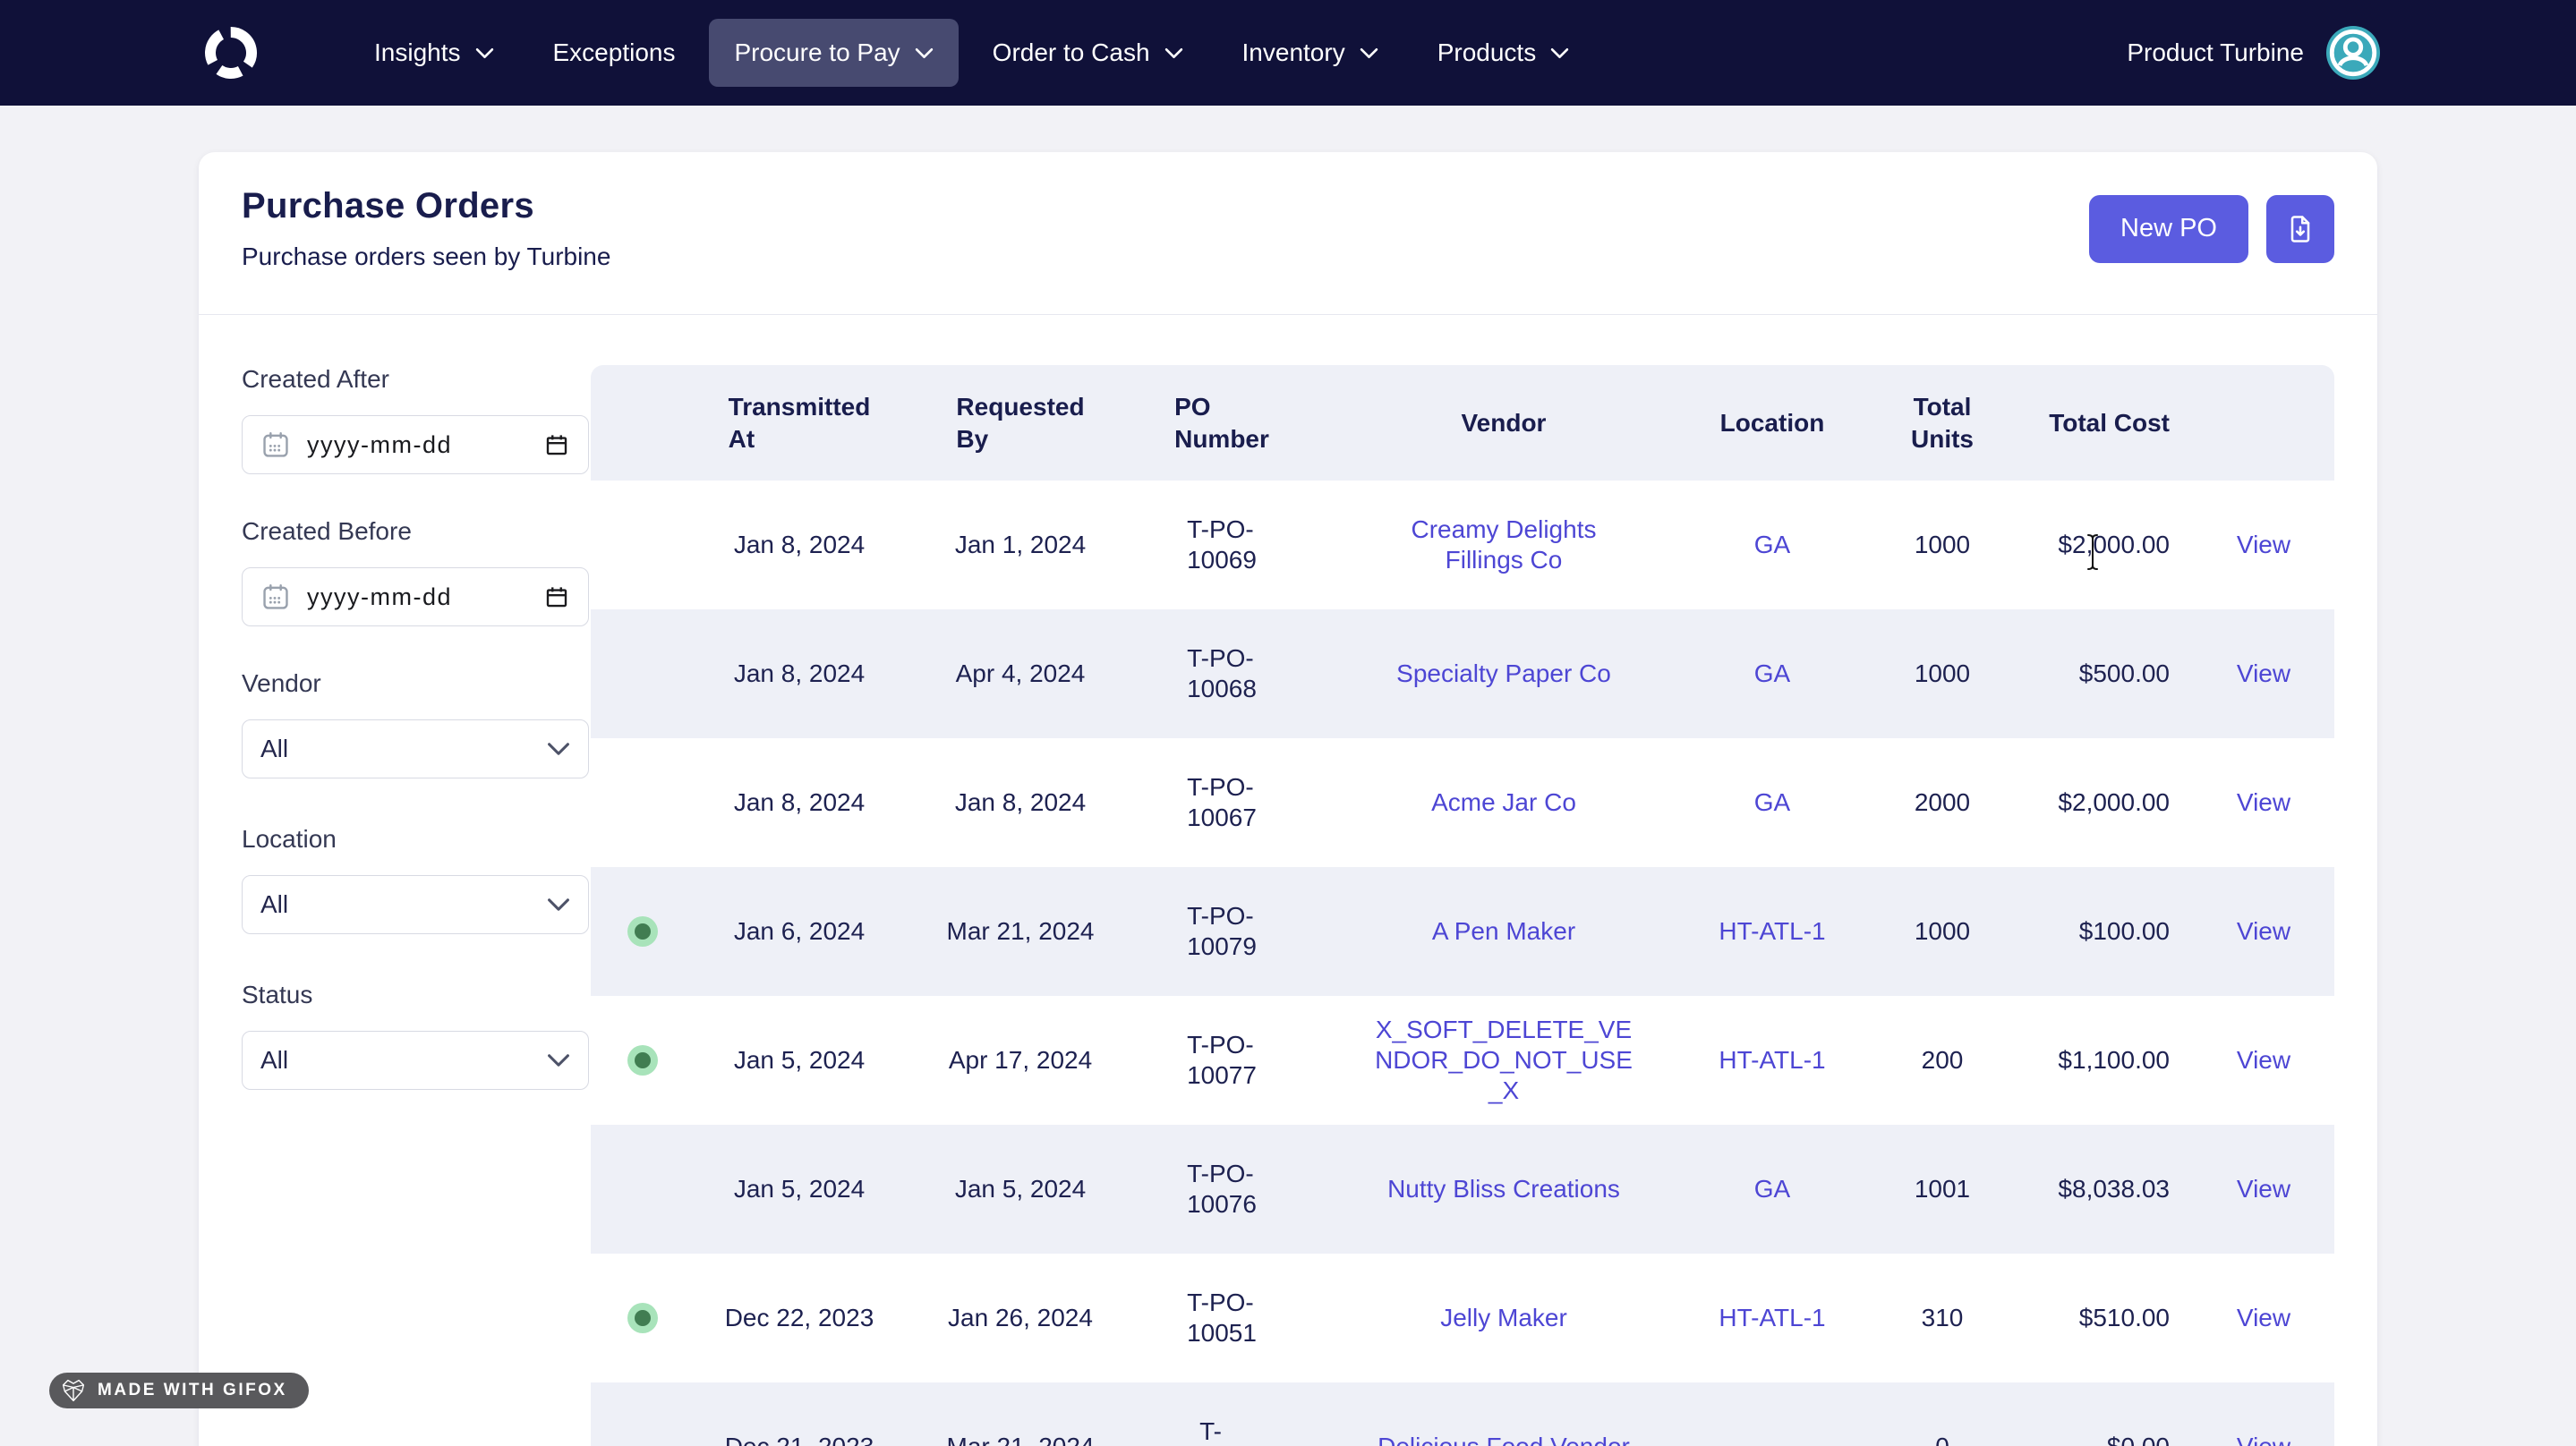 The height and width of the screenshot is (1446, 2576). I want to click on created-before-input: yyyy-mm-dd, so click(415, 596).